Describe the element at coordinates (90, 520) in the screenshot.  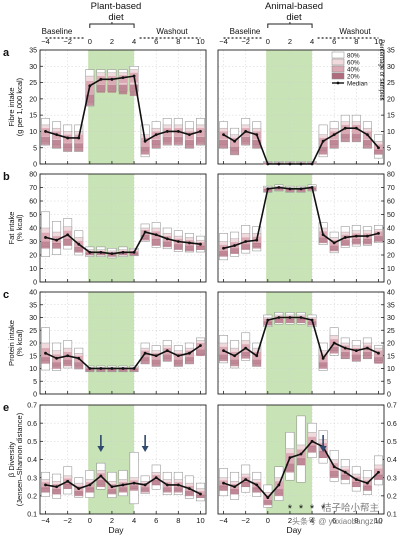
I see `x-tick-label: 0` at that location.